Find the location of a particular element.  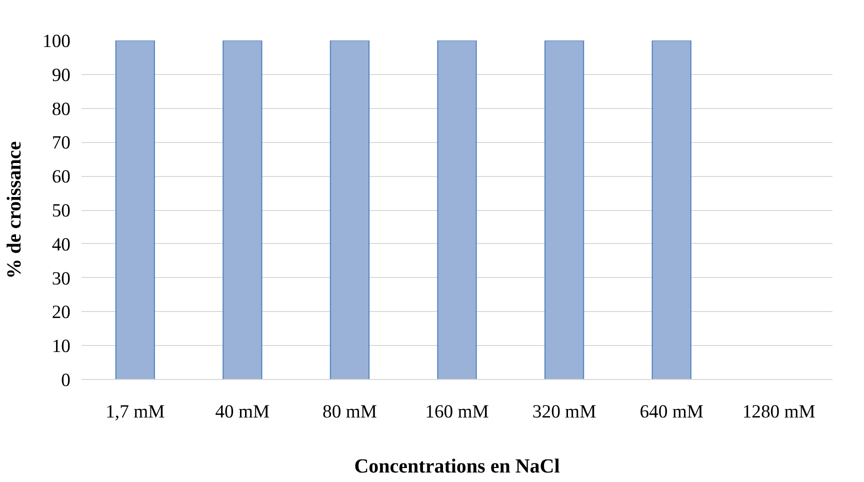

y-tick-label: 10 is located at coordinates (61, 347).